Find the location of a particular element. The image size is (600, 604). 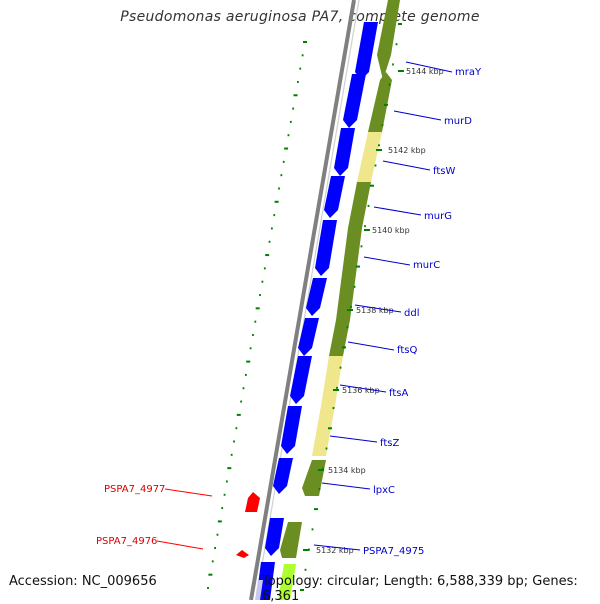

gene-label-murC: murC is located at coordinates (426, 265).